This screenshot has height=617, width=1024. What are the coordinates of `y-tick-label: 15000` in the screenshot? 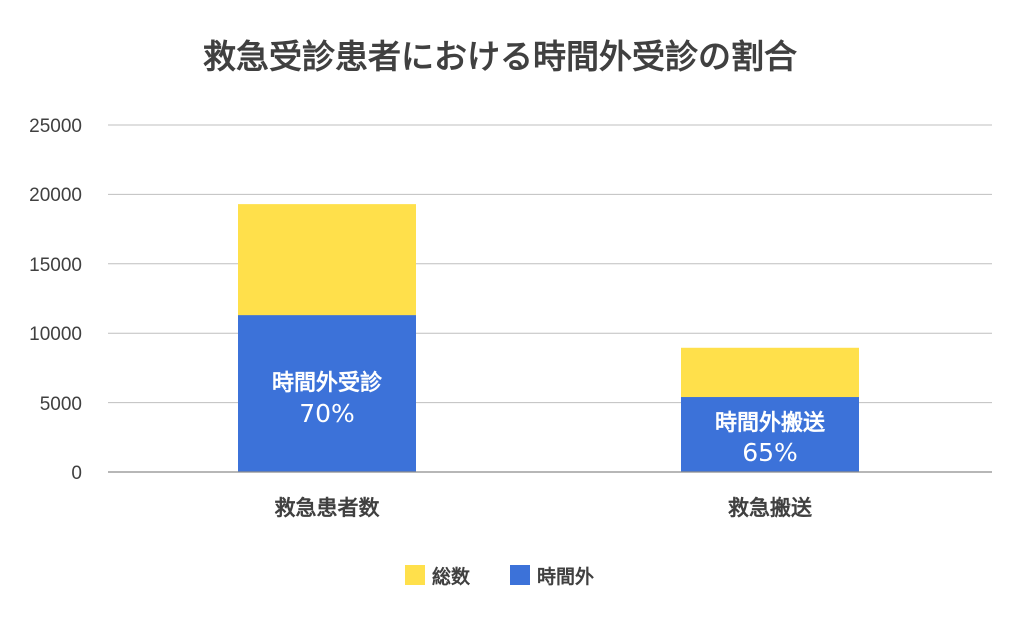 It's located at (55, 265).